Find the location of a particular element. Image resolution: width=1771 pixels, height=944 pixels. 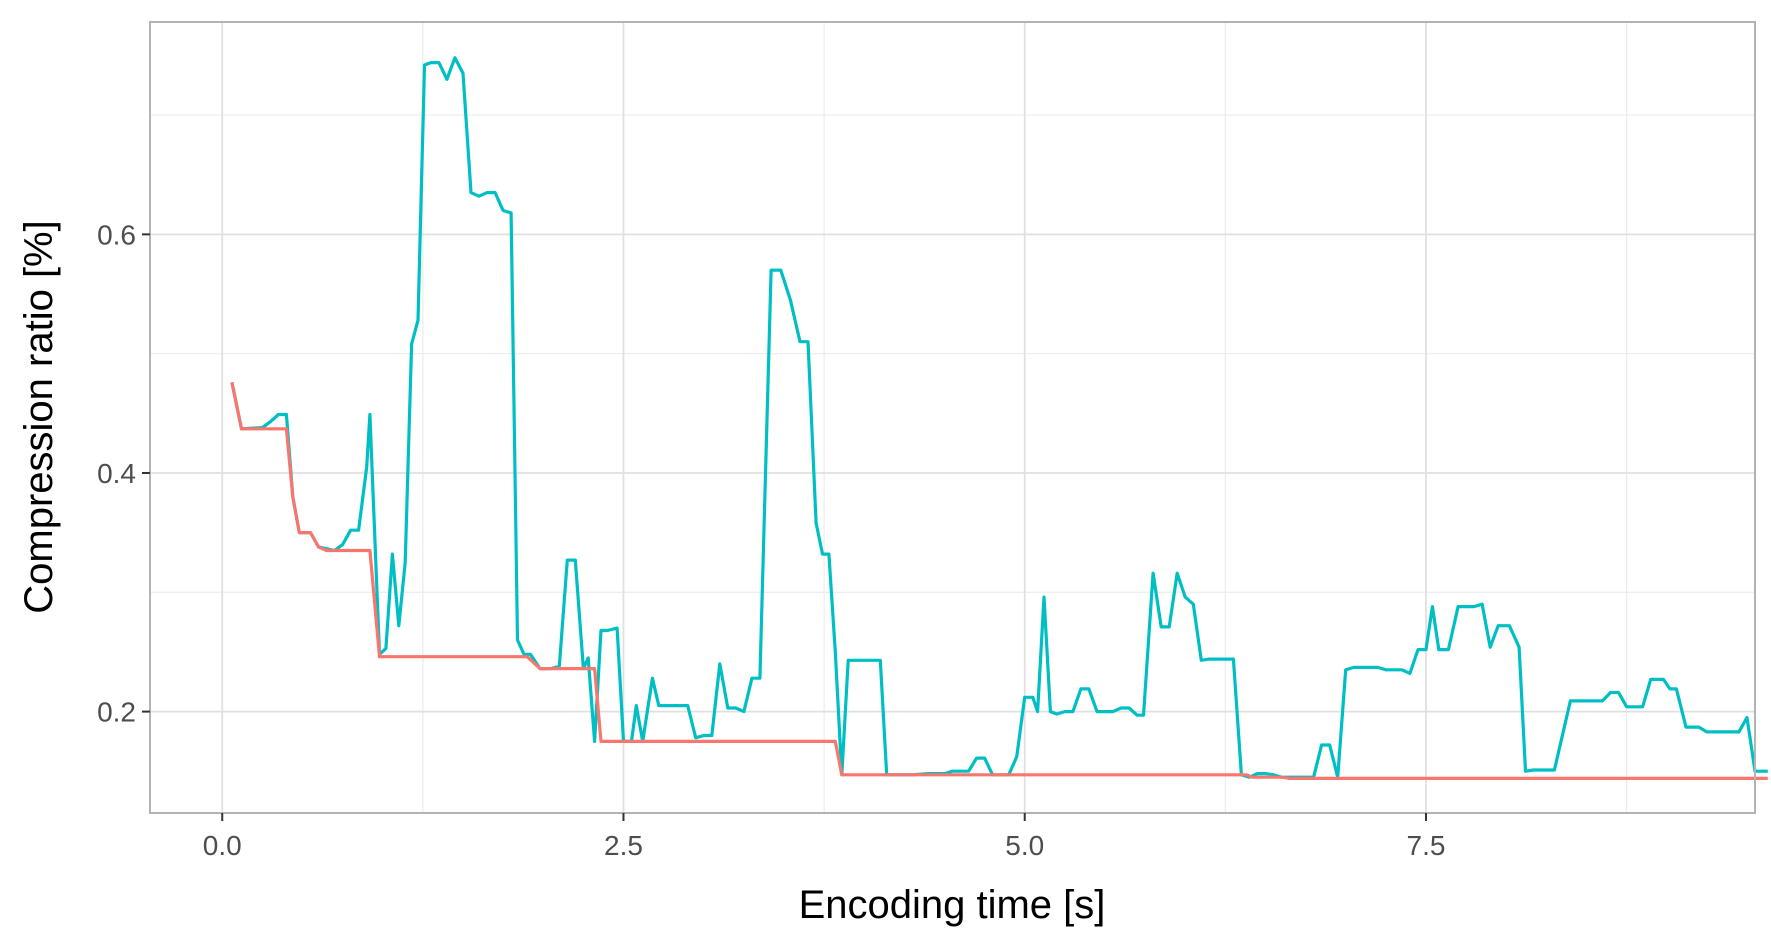

x-tick-label: 5.0 is located at coordinates (1024, 845).